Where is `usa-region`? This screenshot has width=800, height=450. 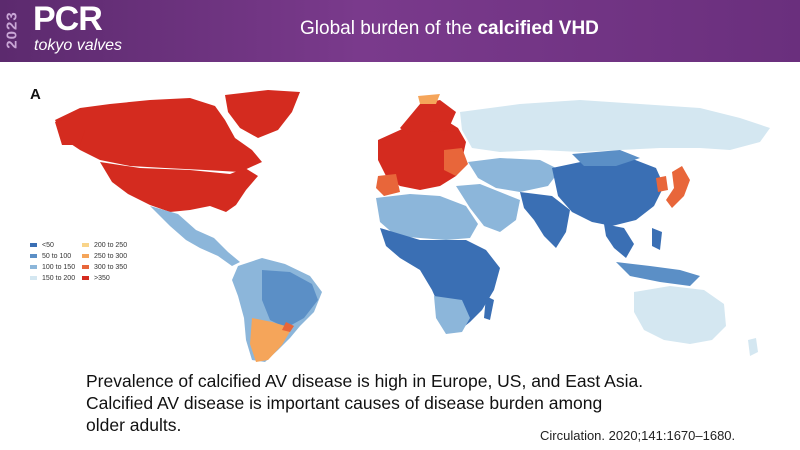
usa-region is located at coordinates (179, 187).